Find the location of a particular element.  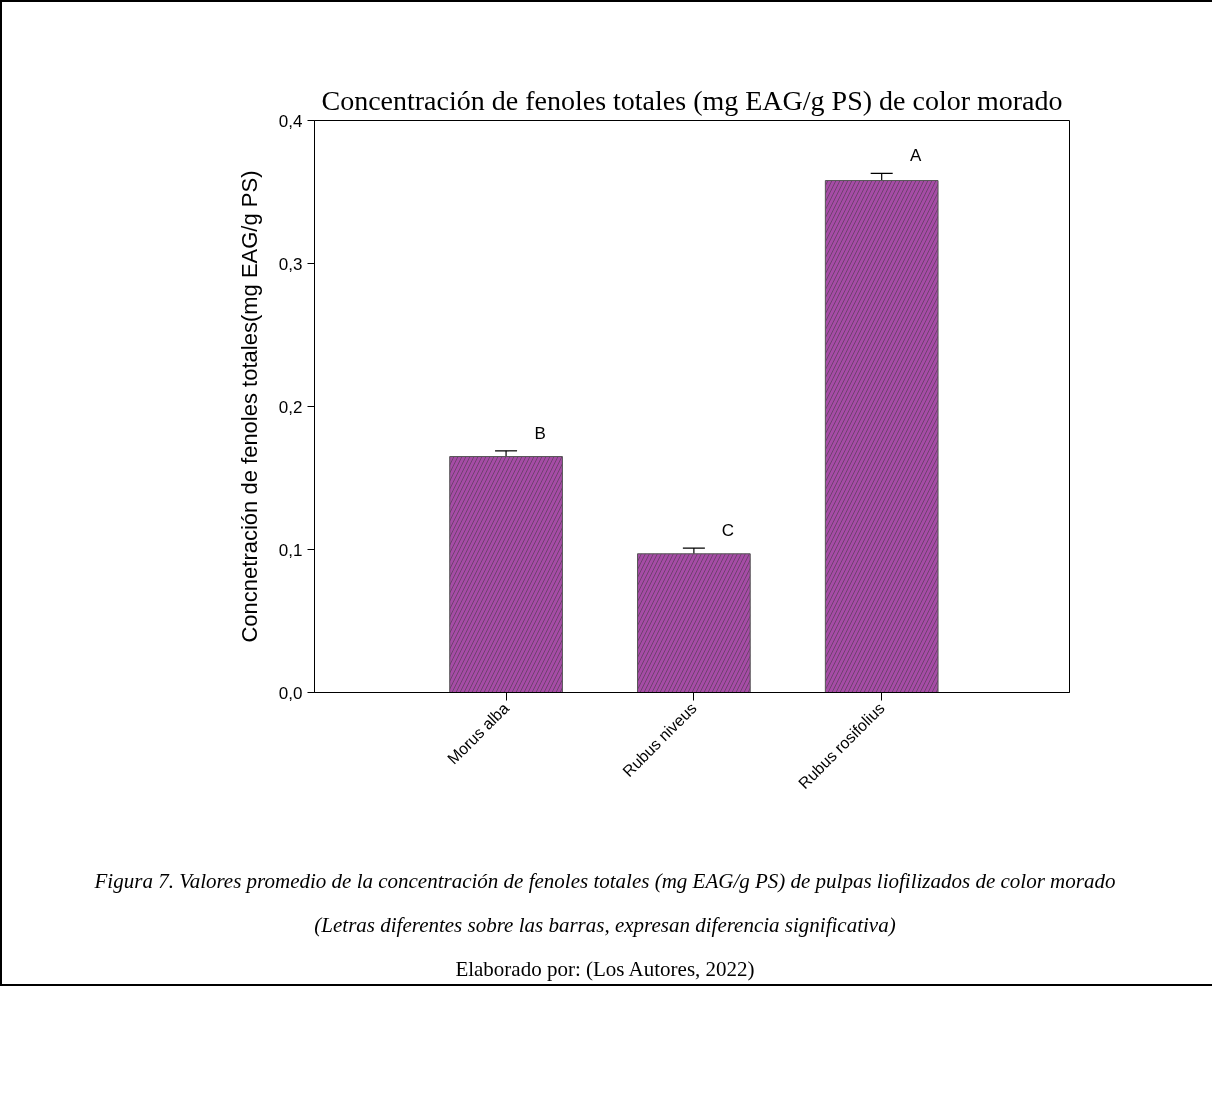

annotation: B is located at coordinates (540, 433).